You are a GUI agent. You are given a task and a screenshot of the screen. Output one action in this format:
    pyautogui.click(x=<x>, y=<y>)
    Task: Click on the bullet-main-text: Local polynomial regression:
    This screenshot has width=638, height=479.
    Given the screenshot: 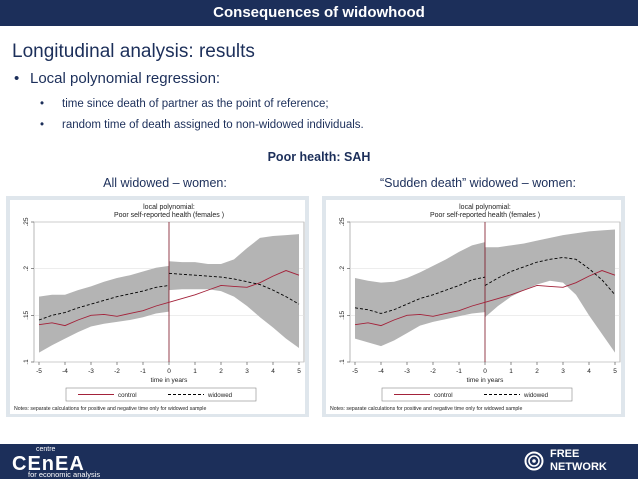 What is the action you would take?
    pyautogui.click(x=125, y=78)
    